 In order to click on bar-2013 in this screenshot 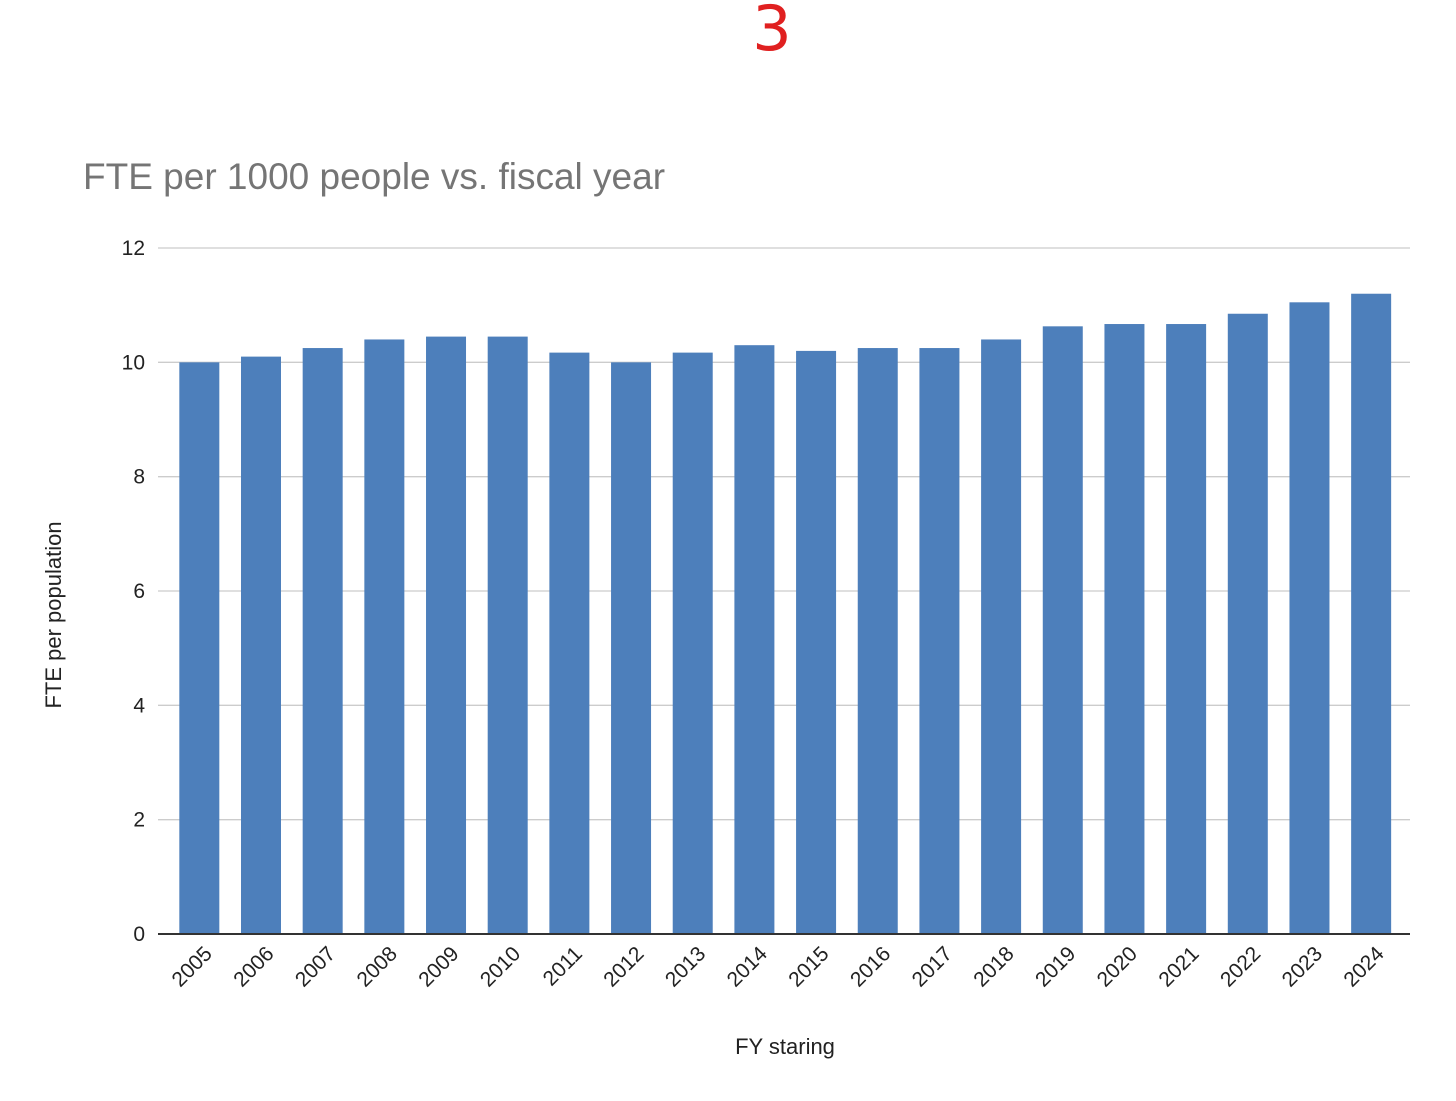, I will do `click(692, 643)`.